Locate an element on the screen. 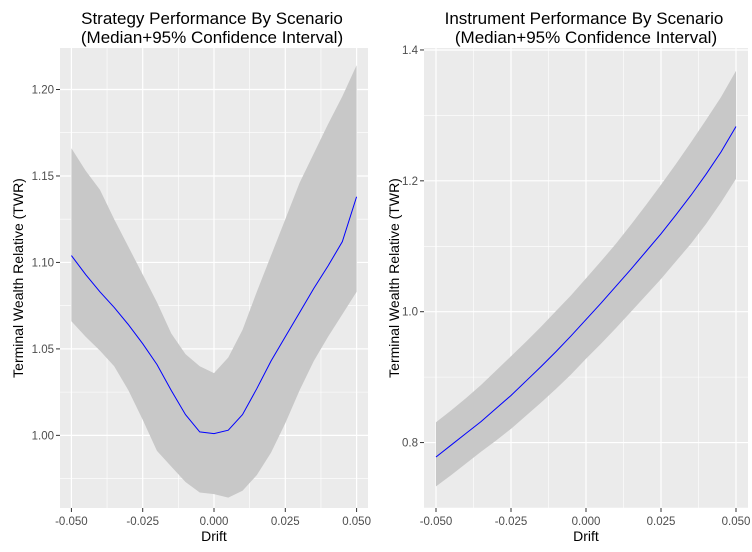 This screenshot has height=552, width=752. strategy-x-tick-labels: -0.050 -0.025 0.000 0.025 0.050 is located at coordinates (213, 518).